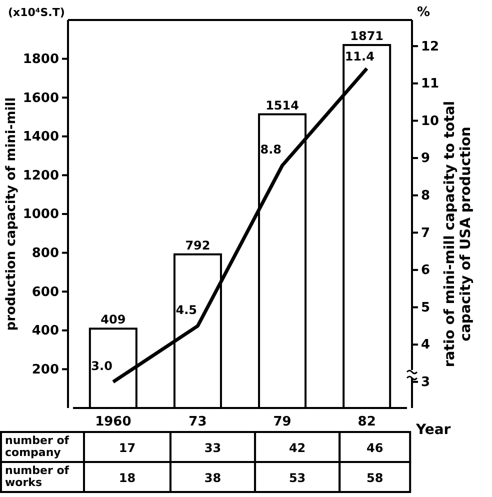  I want to click on y2-tick-label: 11, so click(430, 84).